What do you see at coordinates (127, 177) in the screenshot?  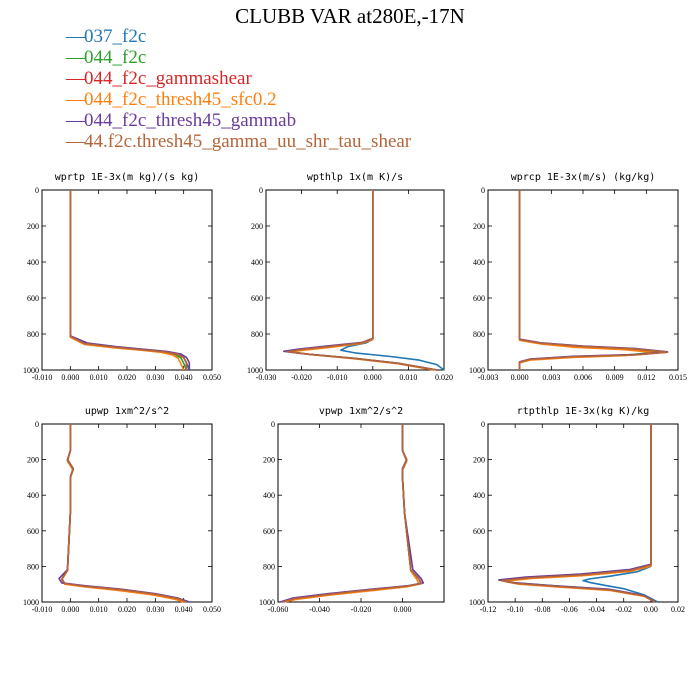 I see `panel-title: wprtp 1E-3x(m kg)/(s kg)` at bounding box center [127, 177].